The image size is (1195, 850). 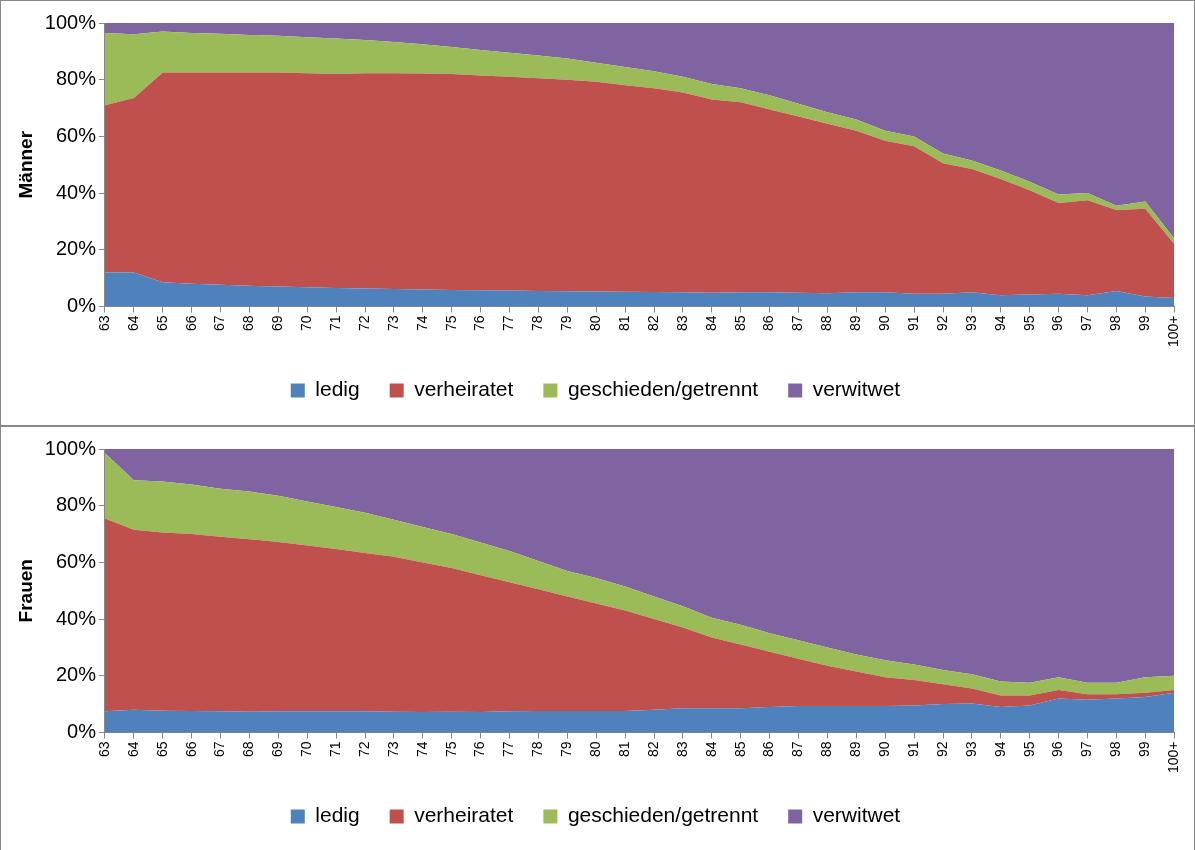 I want to click on y-axis-title: Männer, so click(x=25, y=164).